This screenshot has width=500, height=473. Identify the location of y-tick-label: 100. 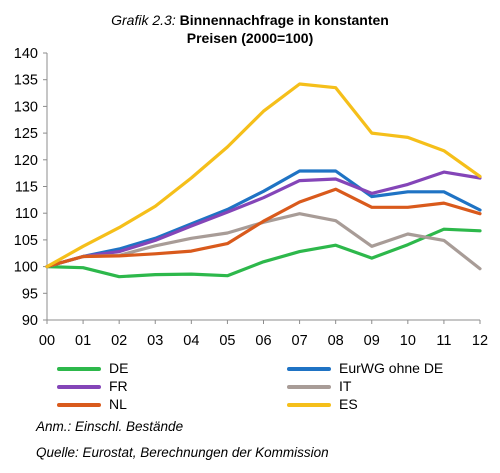
(26, 268).